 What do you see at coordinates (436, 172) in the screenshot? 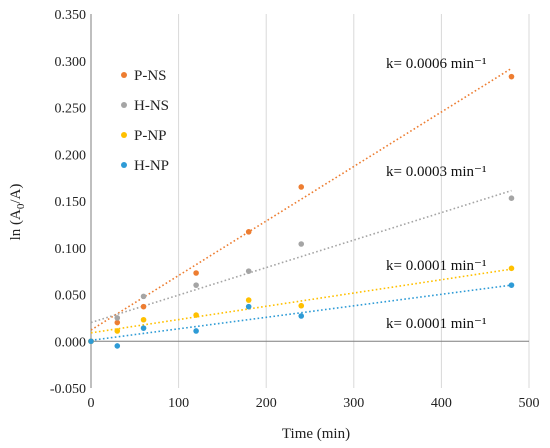
I see `k-annotation-h-ns: k= 0.0003 min⁻¹` at bounding box center [436, 172].